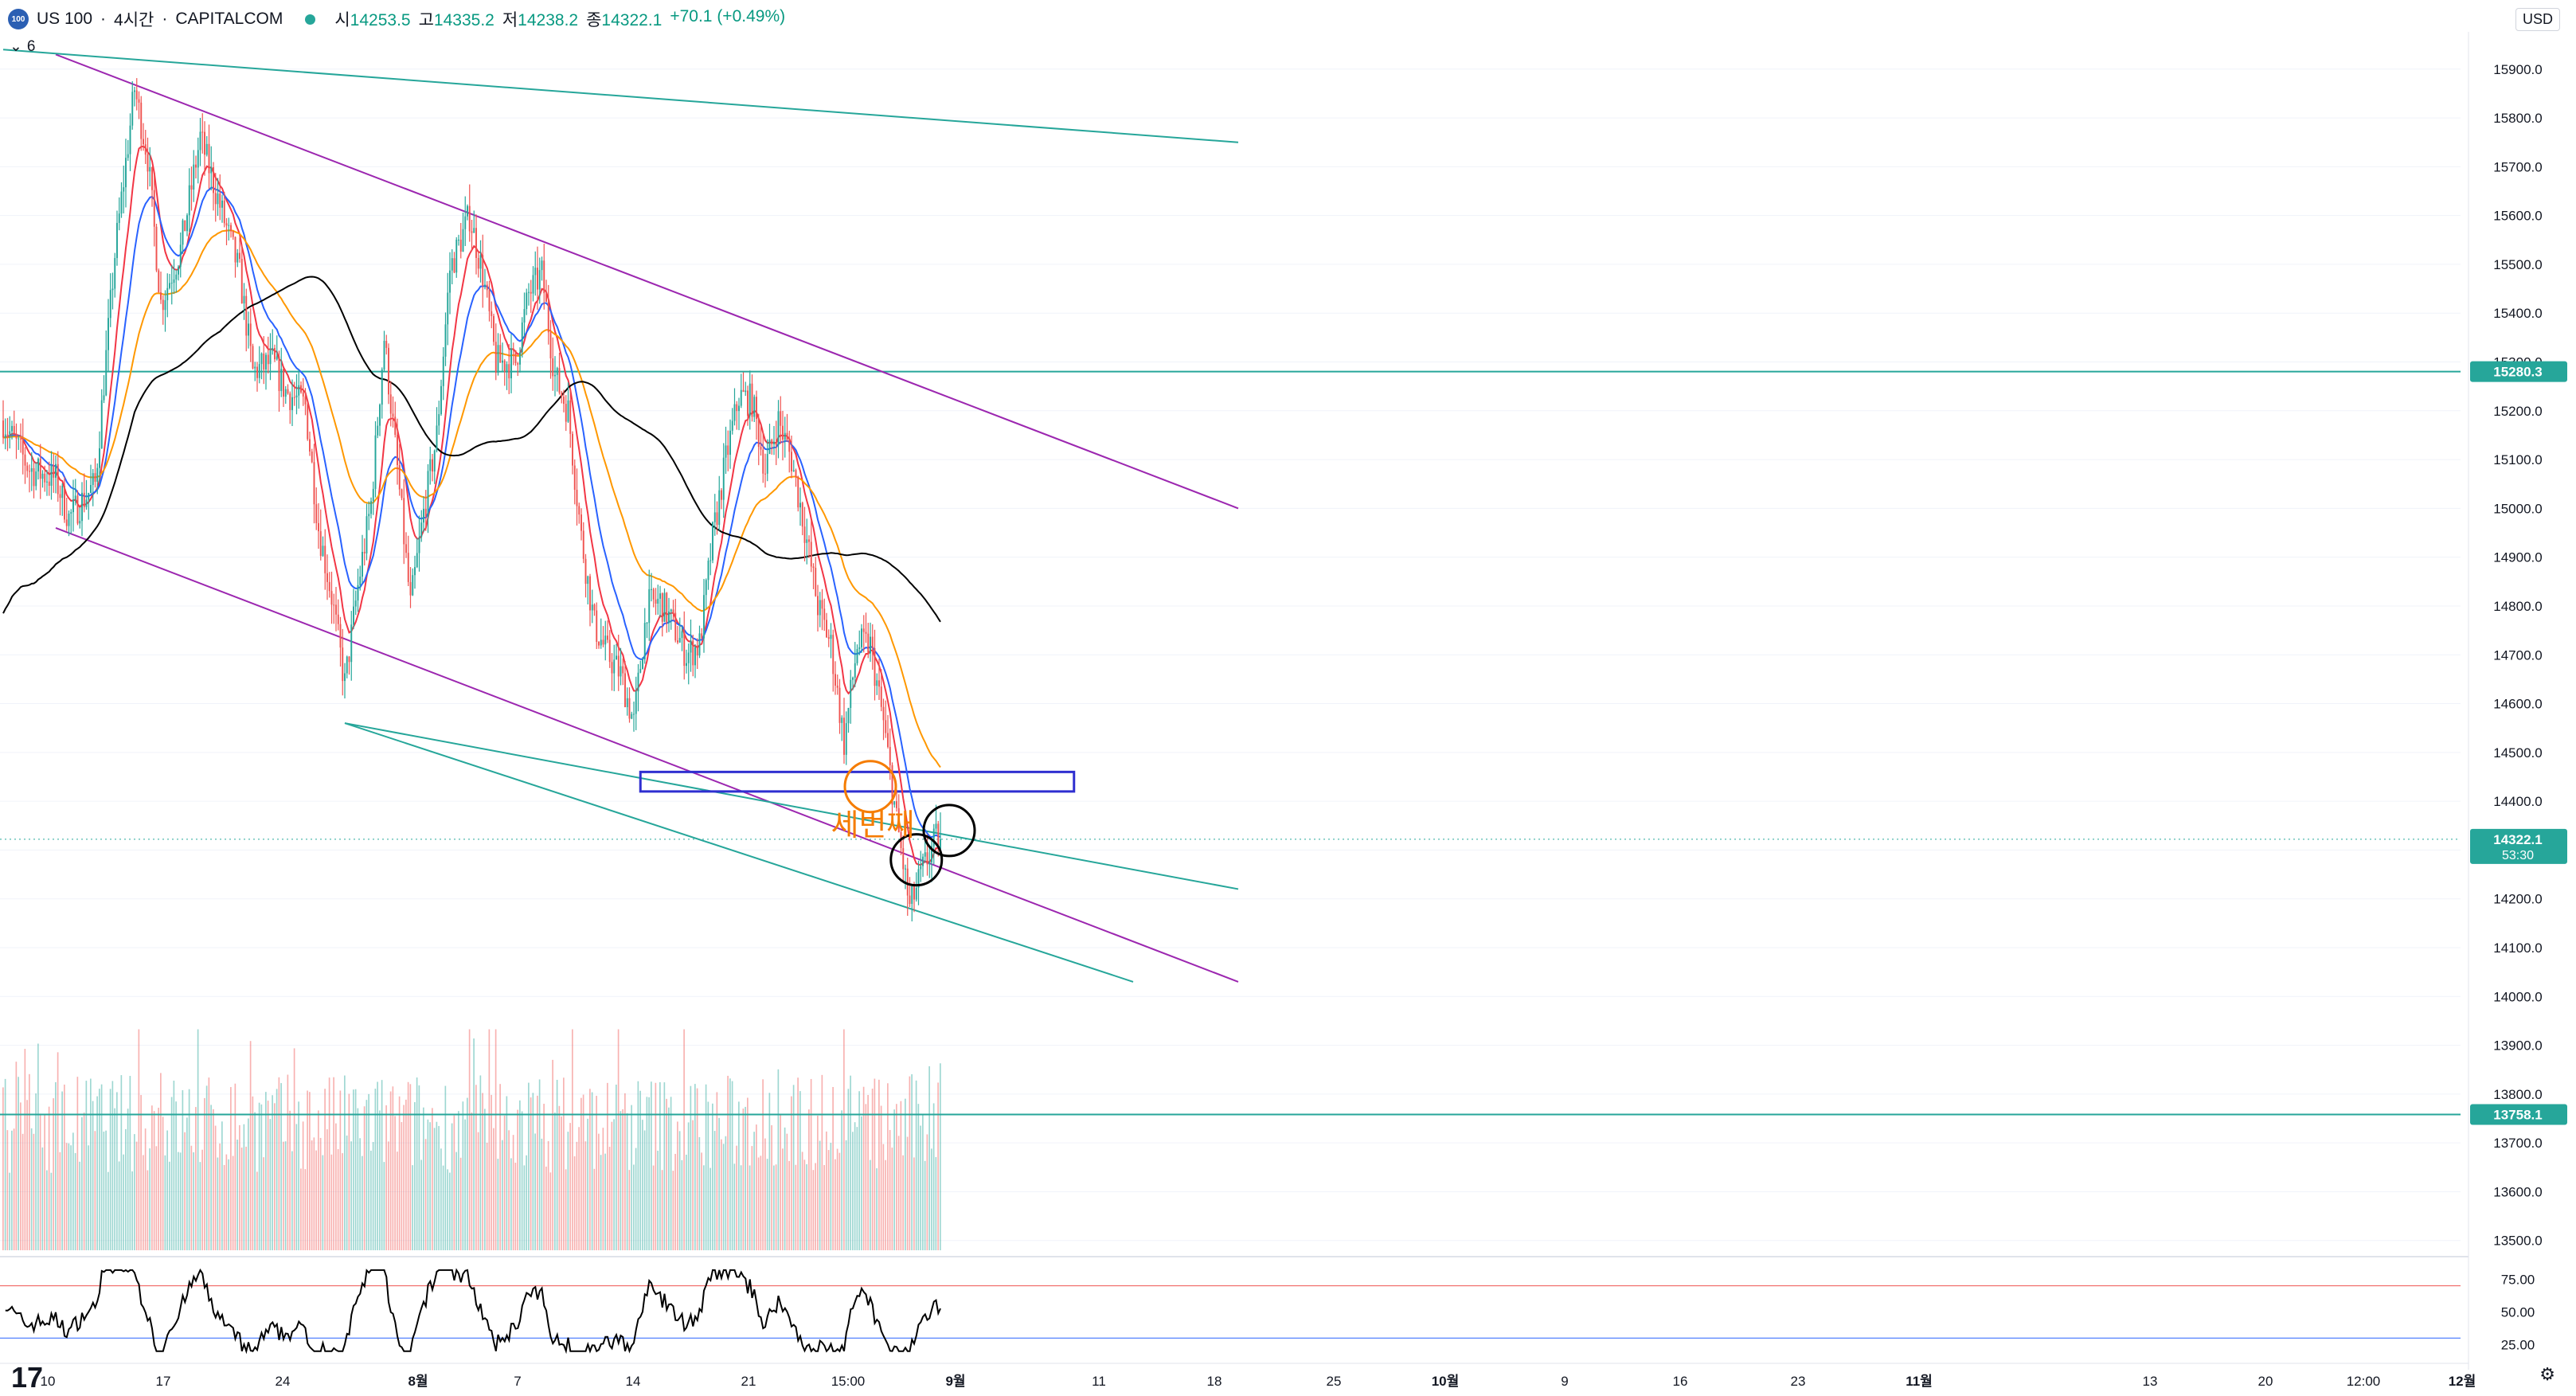 The image size is (2576, 1396). Describe the element at coordinates (549, 20) in the screenshot. I see `low-value: 14238.2` at that location.